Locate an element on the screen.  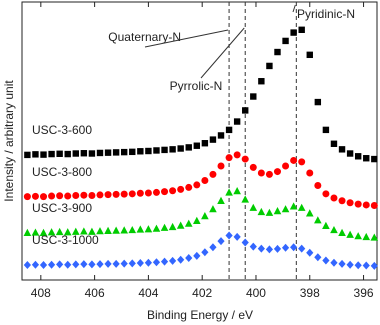
x-axis-title: Binding Energy / eV is located at coordinates (200, 315).